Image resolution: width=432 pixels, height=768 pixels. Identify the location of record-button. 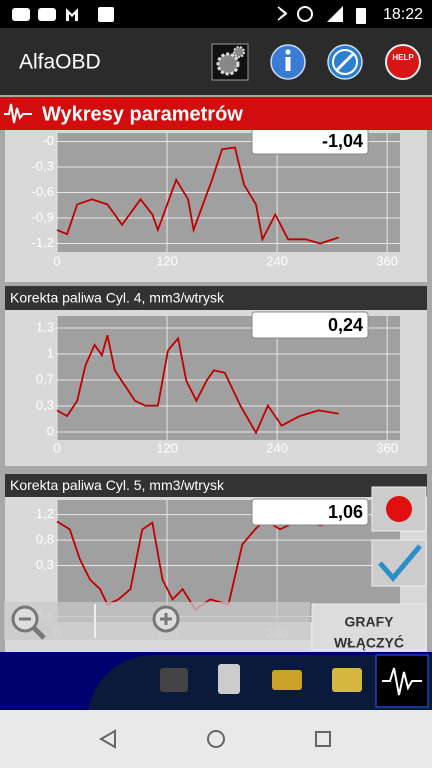
(399, 509).